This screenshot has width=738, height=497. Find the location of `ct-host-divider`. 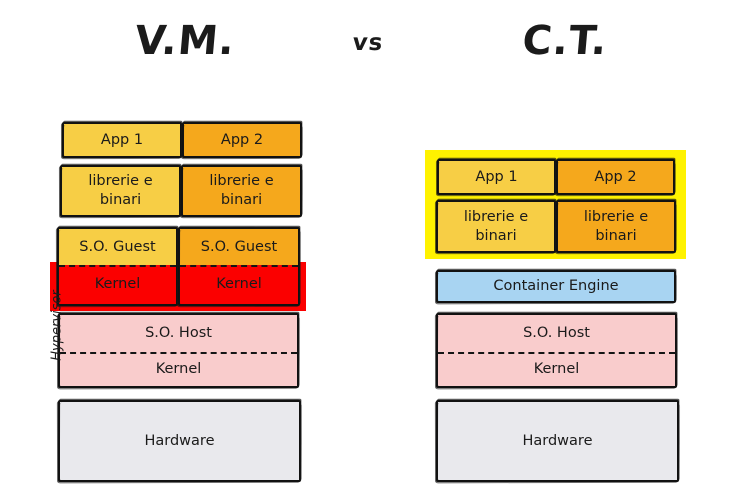

ct-host-divider is located at coordinates (556, 353).